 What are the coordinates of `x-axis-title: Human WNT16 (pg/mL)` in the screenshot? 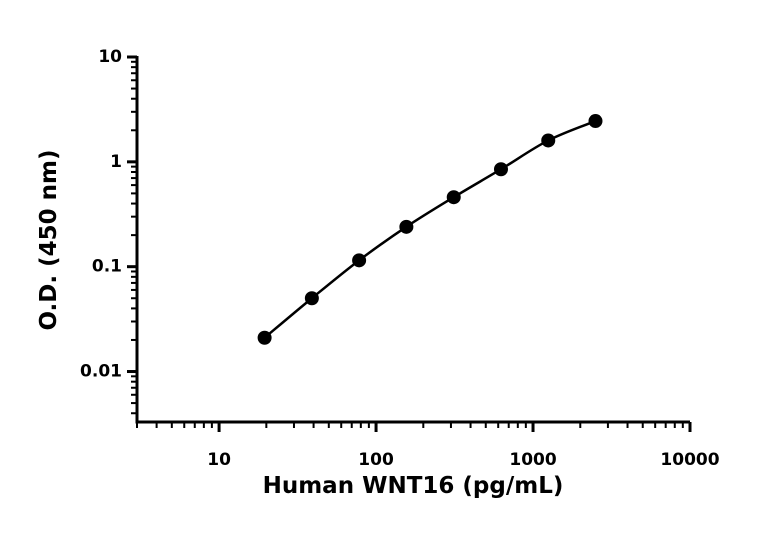 It's located at (413, 486).